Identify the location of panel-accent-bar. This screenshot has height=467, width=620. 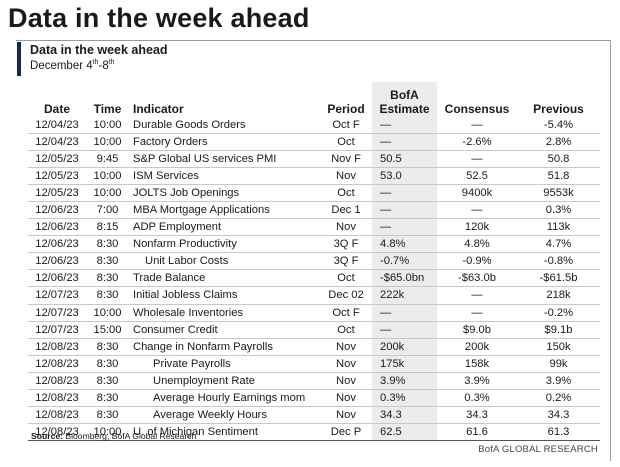
(19, 59).